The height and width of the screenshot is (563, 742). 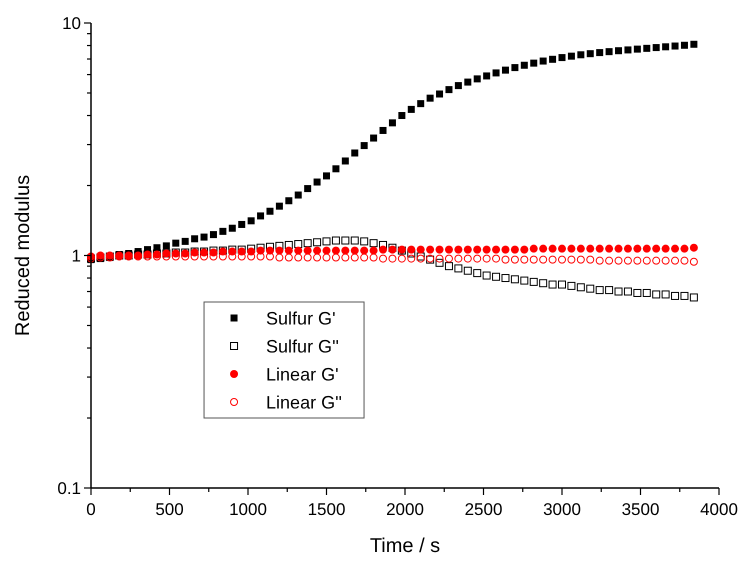 I want to click on x-tick-label: 0, so click(x=91, y=509).